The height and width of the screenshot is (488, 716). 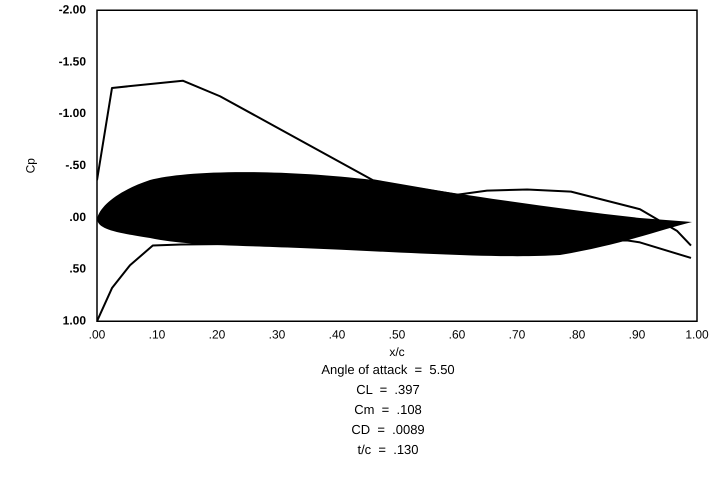 I want to click on y-tick-label: 1.00, so click(x=74, y=321).